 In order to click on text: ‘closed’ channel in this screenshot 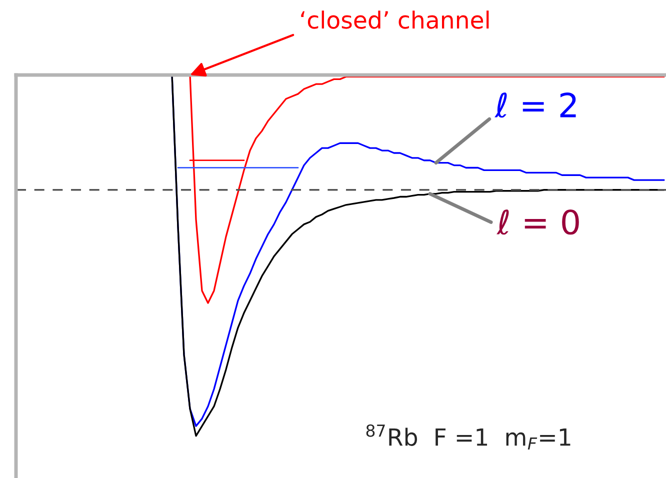, I will do `click(395, 19)`.